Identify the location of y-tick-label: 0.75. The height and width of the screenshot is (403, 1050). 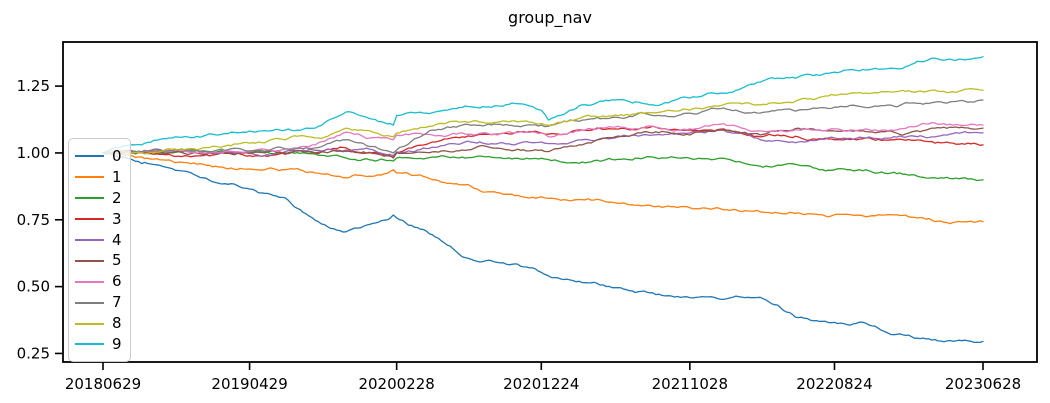
(33, 220).